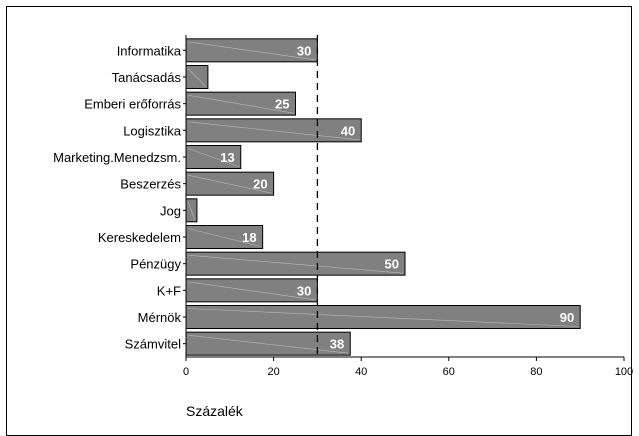 The height and width of the screenshot is (436, 639). Describe the element at coordinates (348, 130) in the screenshot. I see `data-label: 40` at that location.